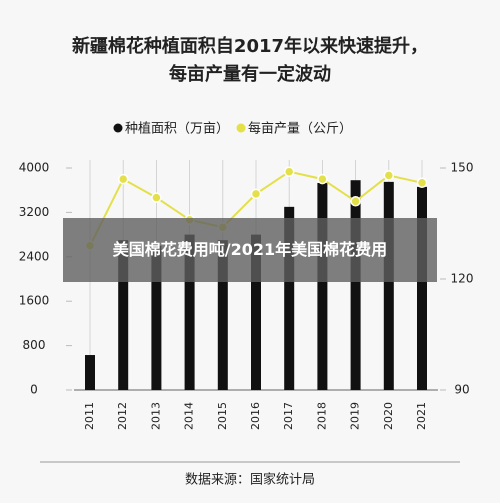 This screenshot has width=500, height=503. What do you see at coordinates (461, 390) in the screenshot?
I see `y2-tick-label: 90` at bounding box center [461, 390].